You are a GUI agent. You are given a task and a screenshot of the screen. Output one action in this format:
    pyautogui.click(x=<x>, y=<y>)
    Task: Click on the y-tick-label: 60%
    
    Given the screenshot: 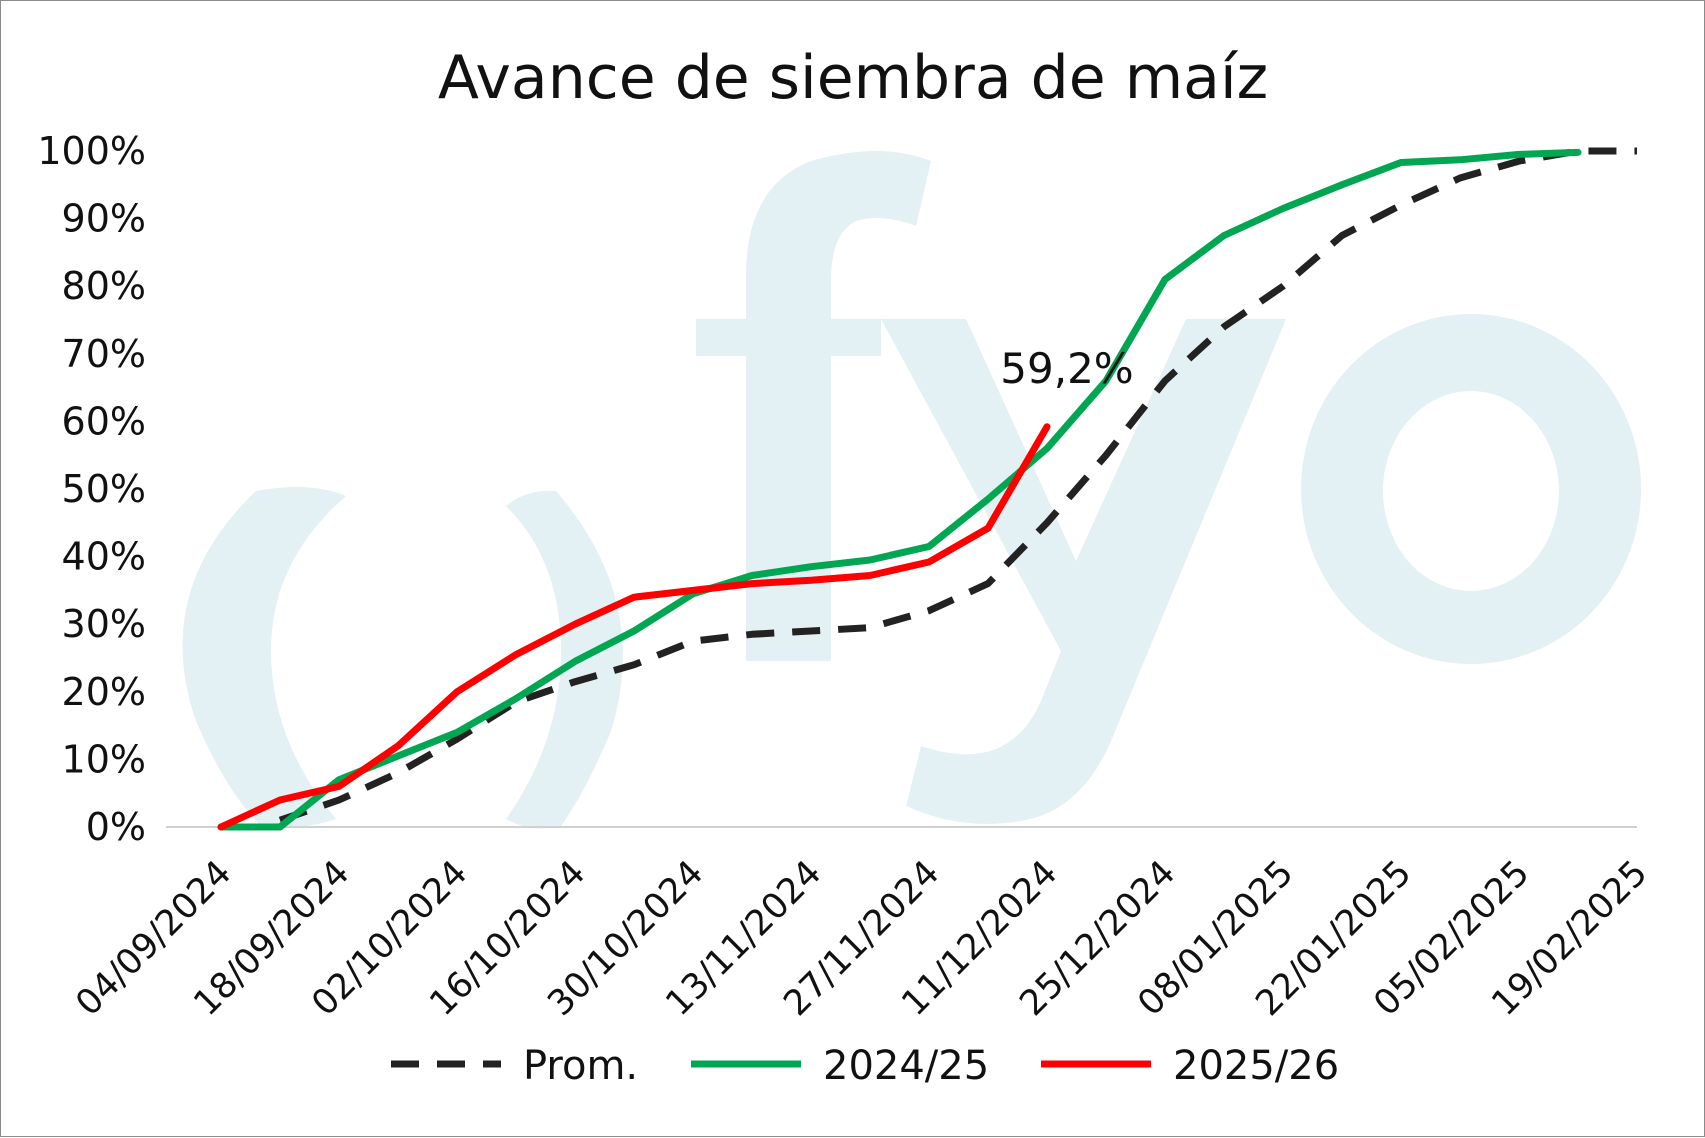 What is the action you would take?
    pyautogui.click(x=104, y=421)
    